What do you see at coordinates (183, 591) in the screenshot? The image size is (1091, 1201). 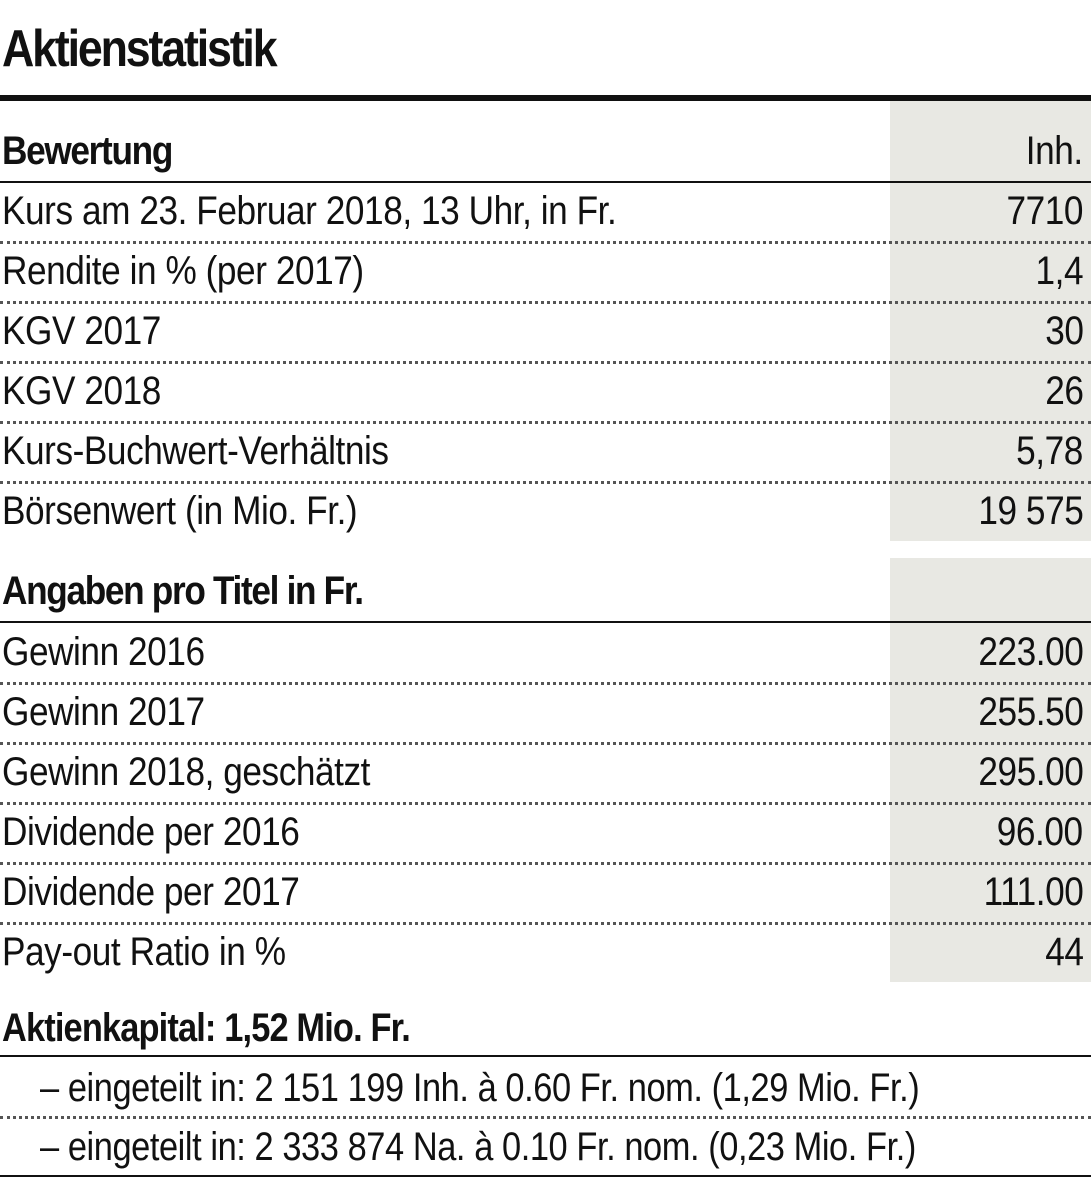 I see `section-title-angaben: Angaben pro Titel in Fr.` at bounding box center [183, 591].